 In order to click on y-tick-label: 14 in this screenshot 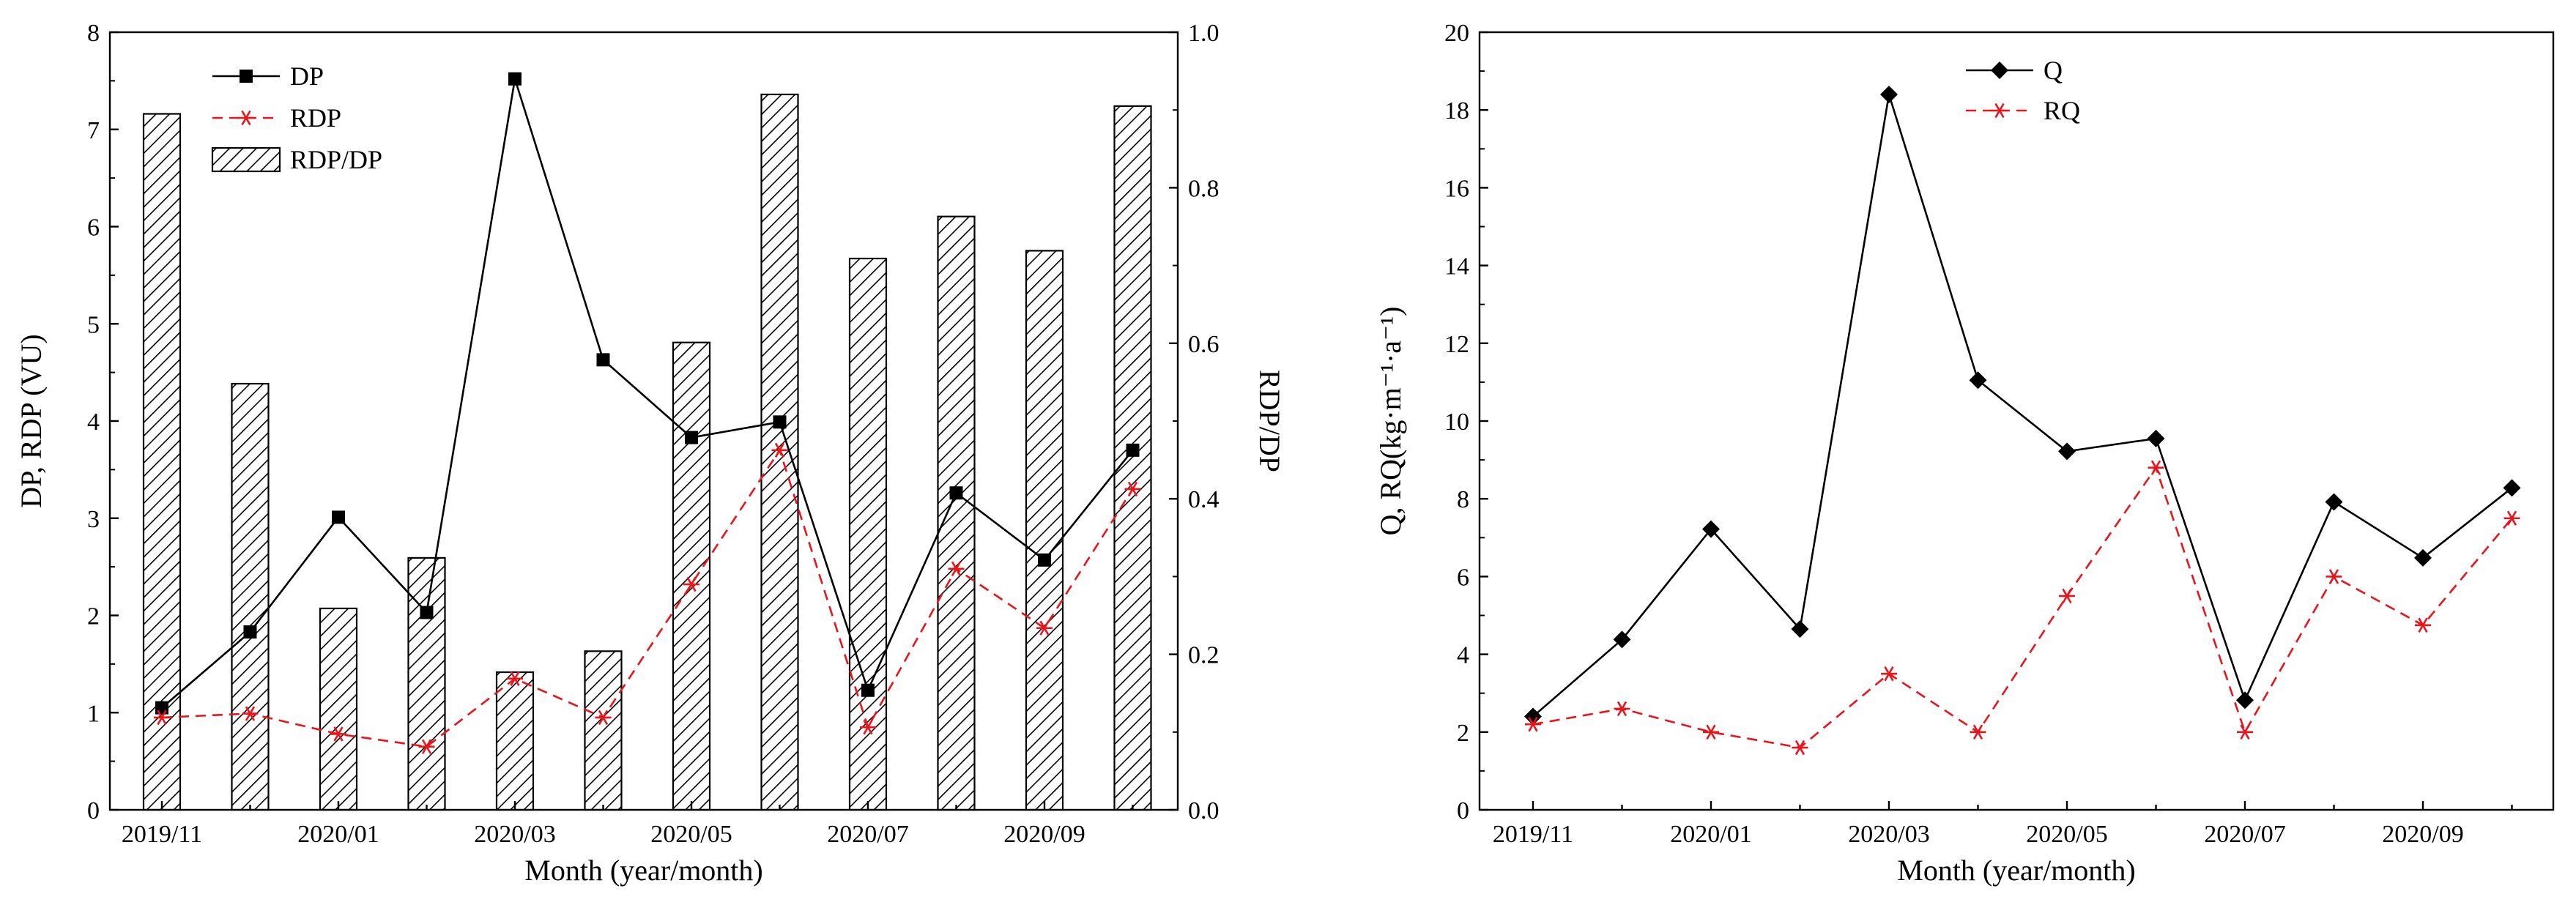, I will do `click(1456, 266)`.